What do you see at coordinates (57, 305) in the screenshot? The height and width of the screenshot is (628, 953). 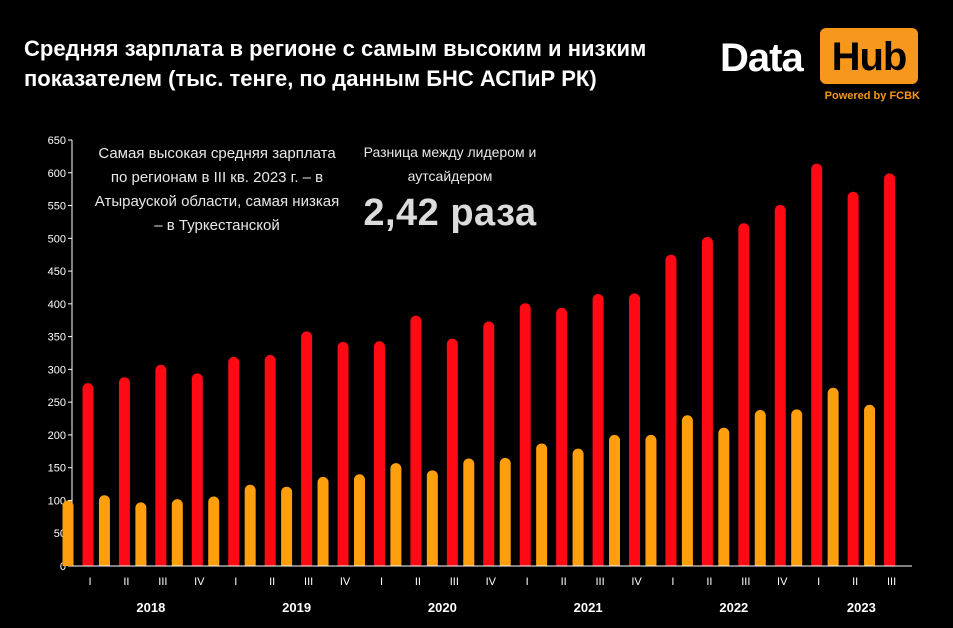 I see `y-tick-label: 400` at bounding box center [57, 305].